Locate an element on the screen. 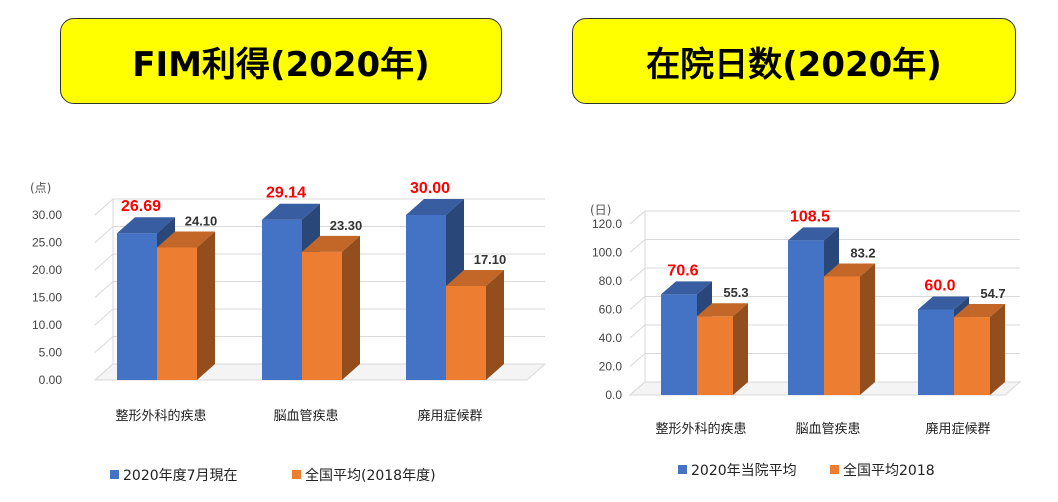  data-label: 60.0 is located at coordinates (939, 286).